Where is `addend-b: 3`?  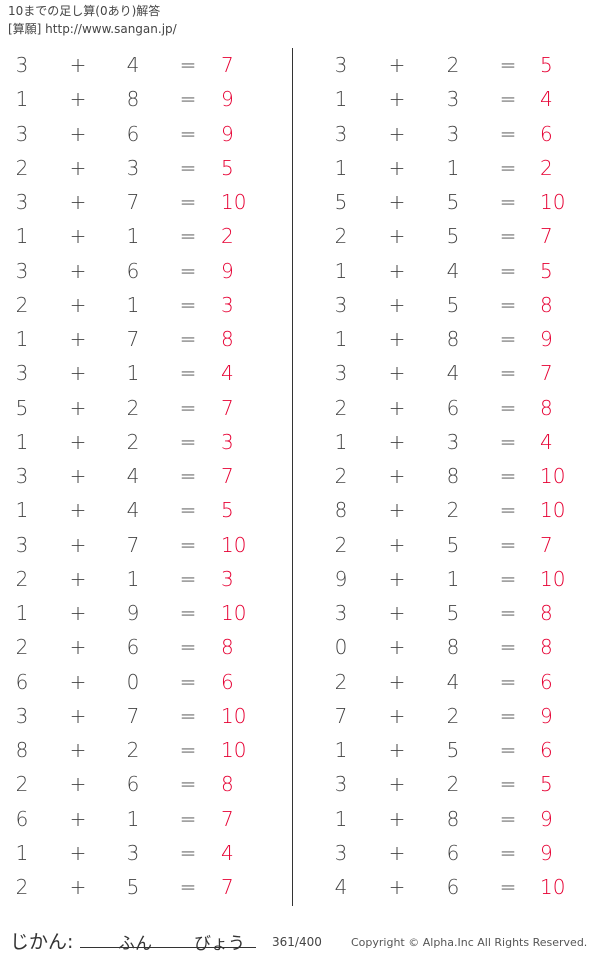 addend-b: 3 is located at coordinates (133, 852).